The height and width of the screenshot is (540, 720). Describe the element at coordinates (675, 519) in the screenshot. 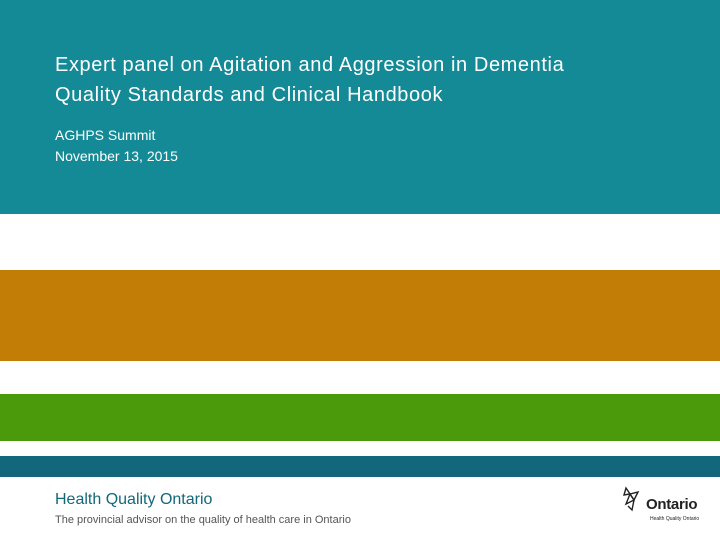

I see `logo-subtext: Health Quality Ontario` at that location.